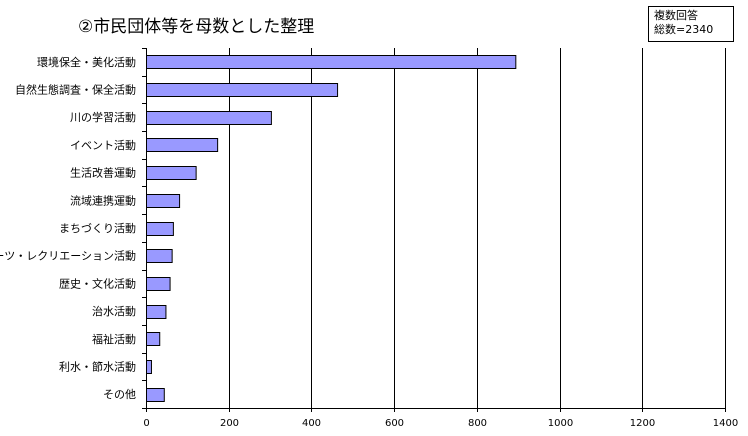  I want to click on x-tick-label: 600, so click(394, 423).